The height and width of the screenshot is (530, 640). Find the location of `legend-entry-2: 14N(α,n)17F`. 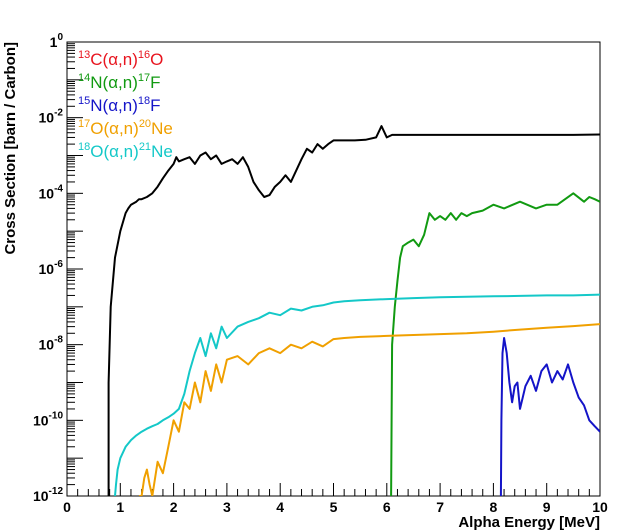

legend-entry-2: 14N(α,n)17F is located at coordinates (119, 82).